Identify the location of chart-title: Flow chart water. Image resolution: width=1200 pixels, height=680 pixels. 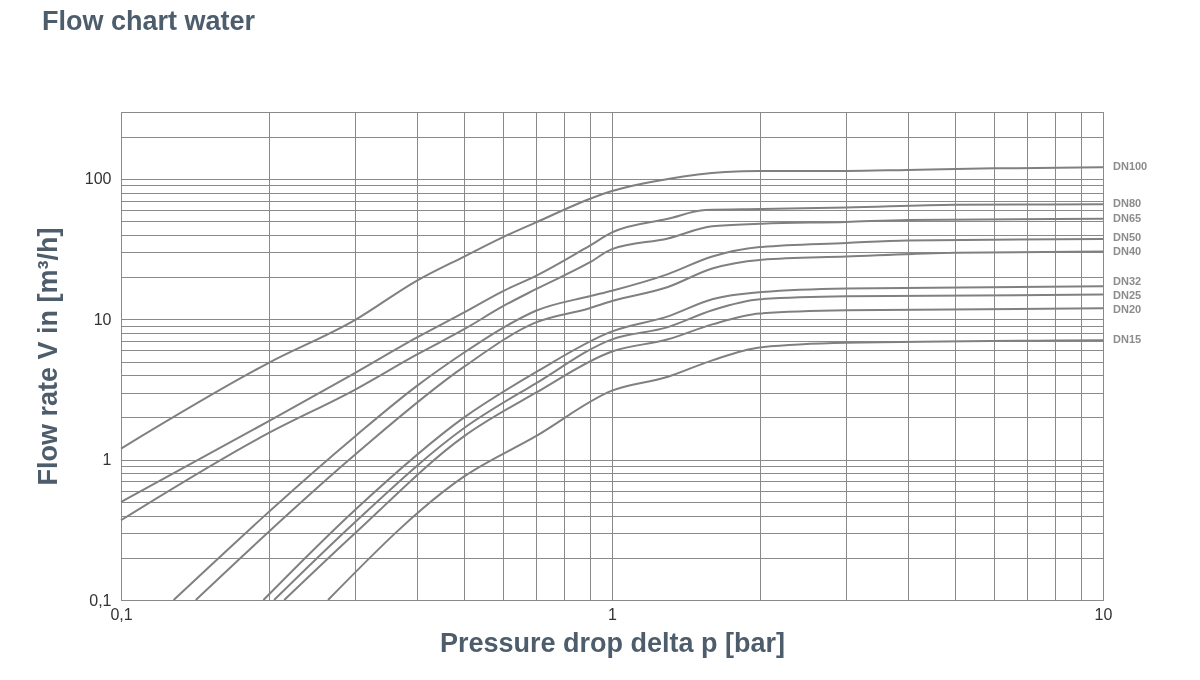
(149, 21).